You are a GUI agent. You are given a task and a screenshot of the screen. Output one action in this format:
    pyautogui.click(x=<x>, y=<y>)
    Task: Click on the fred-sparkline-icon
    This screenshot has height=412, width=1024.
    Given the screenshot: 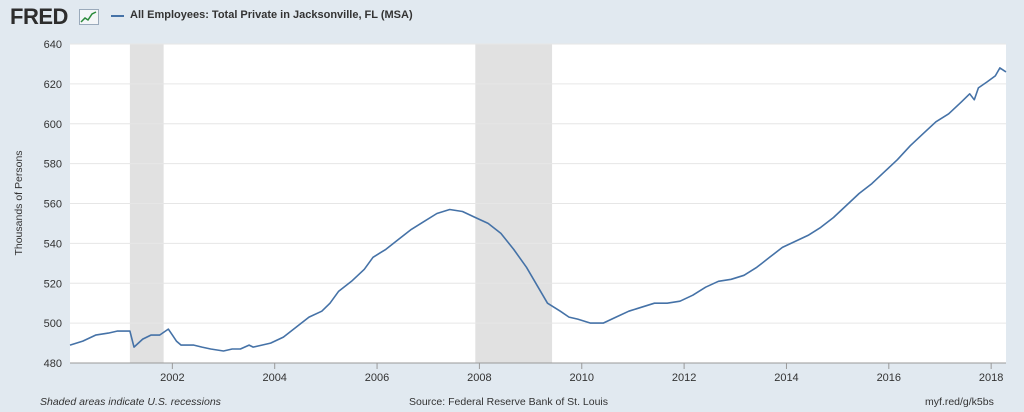 What is the action you would take?
    pyautogui.click(x=89, y=17)
    